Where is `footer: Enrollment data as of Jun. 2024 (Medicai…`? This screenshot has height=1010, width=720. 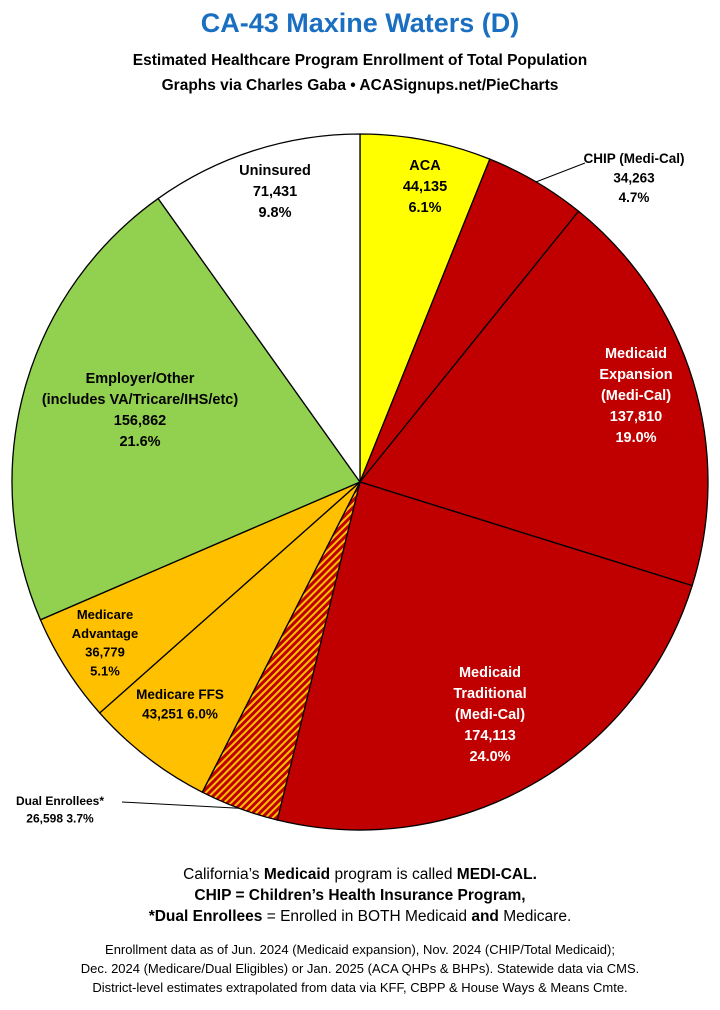 footer: Enrollment data as of Jun. 2024 (Medicai… is located at coordinates (360, 968).